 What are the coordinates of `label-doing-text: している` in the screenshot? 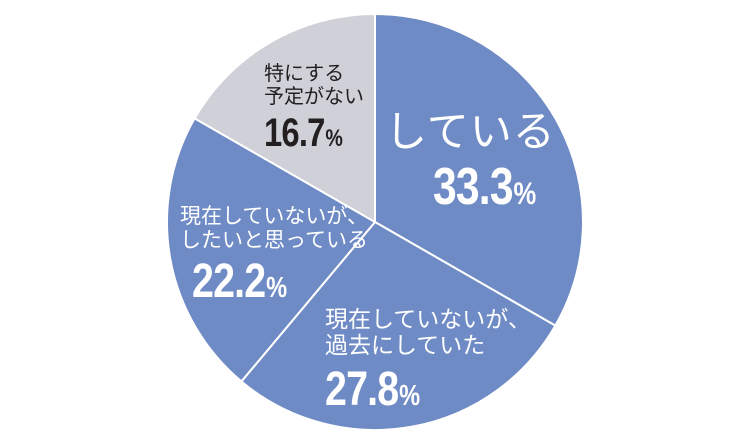 It's located at (470, 131).